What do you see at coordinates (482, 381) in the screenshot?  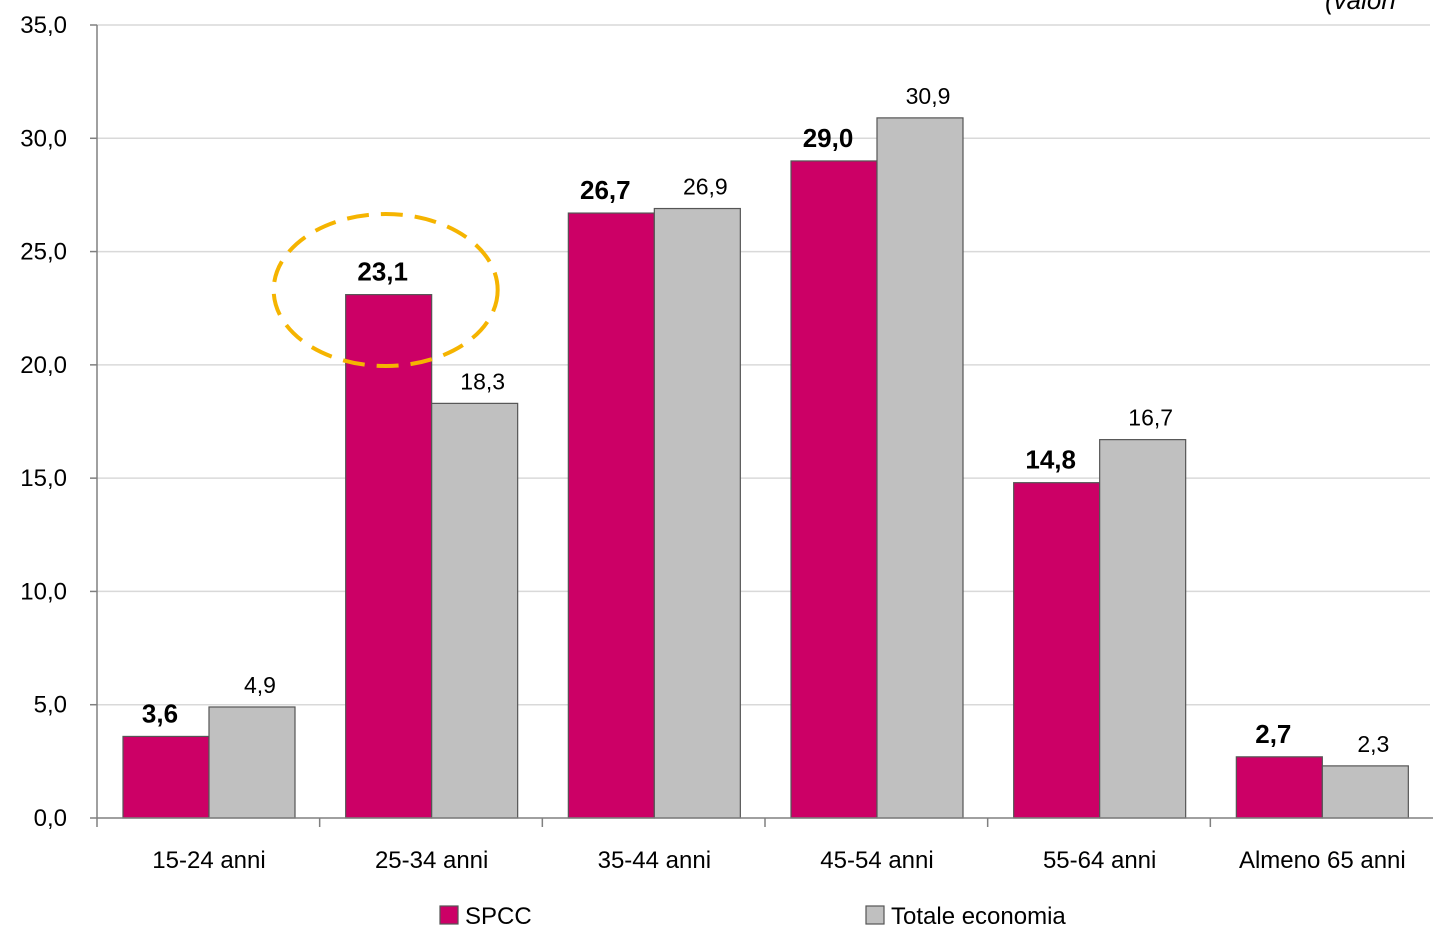 I see `data-label-totale-economia: 18,3` at bounding box center [482, 381].